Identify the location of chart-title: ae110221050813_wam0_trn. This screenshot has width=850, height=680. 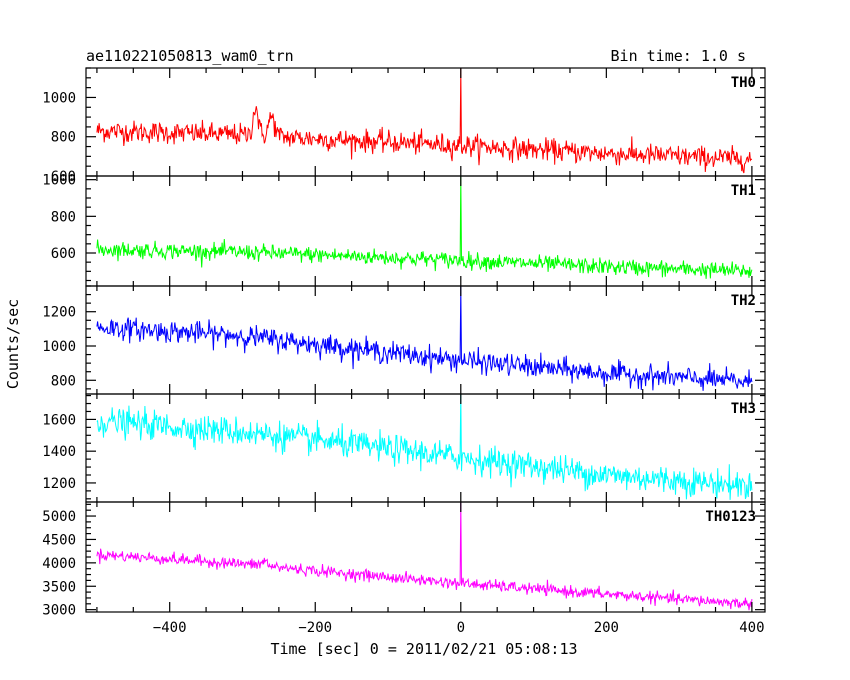
(190, 56).